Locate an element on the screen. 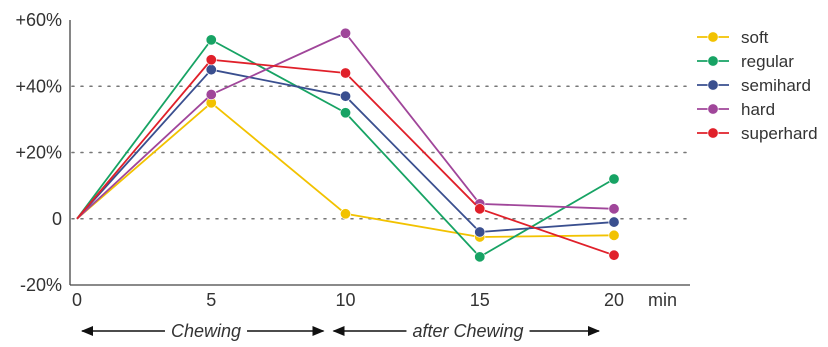 Image resolution: width=828 pixels, height=347 pixels. legend-marker-superhard is located at coordinates (713, 133).